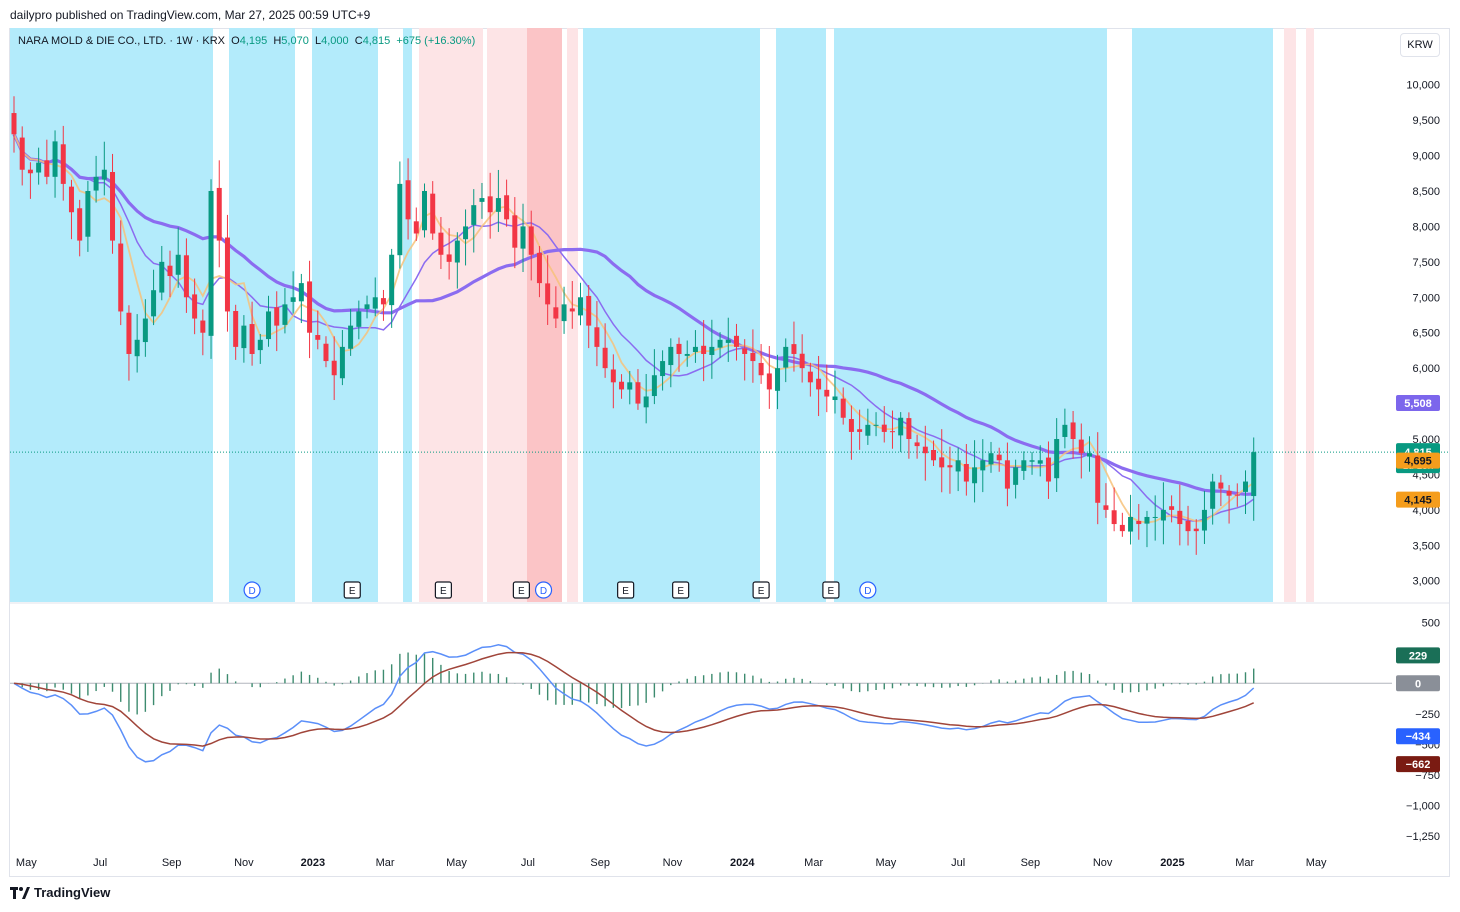 The image size is (1460, 912). What do you see at coordinates (295, 41) in the screenshot?
I see `legend-high: 5,070` at bounding box center [295, 41].